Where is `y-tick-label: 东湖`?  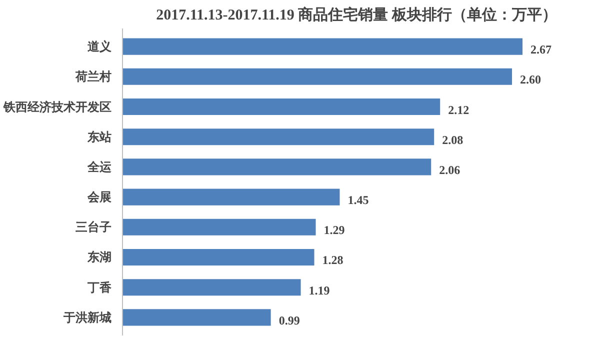 y-tick-label: 东湖 is located at coordinates (99, 257).